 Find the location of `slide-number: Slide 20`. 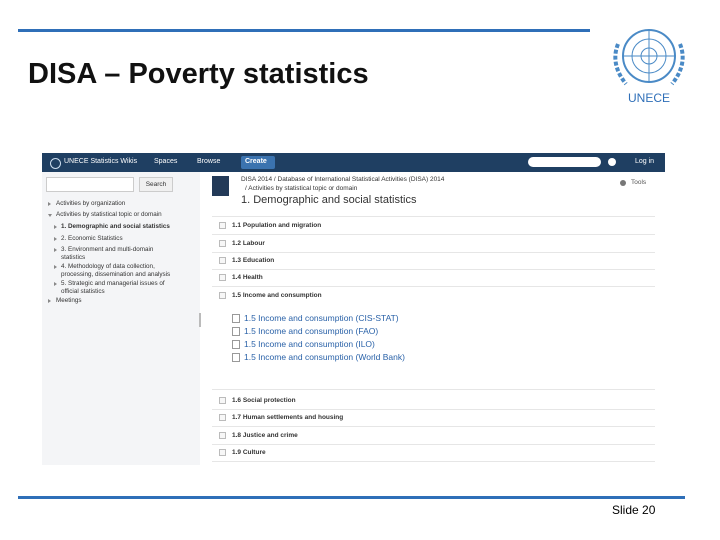

slide-number: Slide 20 is located at coordinates (634, 510).